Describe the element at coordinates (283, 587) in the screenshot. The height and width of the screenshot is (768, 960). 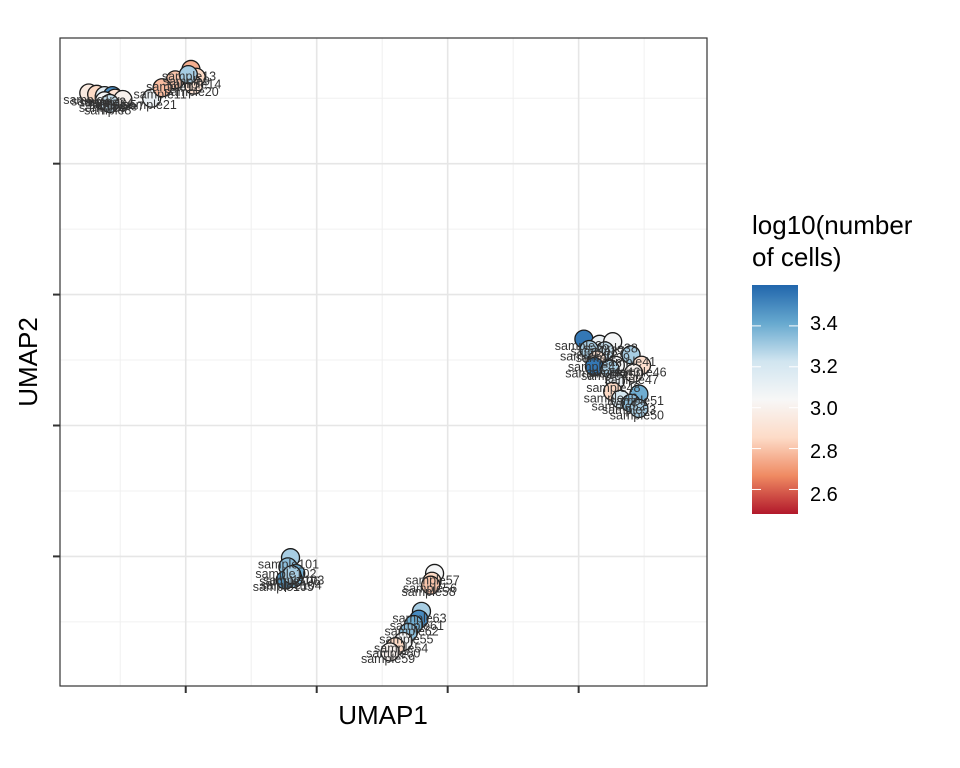
I see `point-label: sample105` at that location.